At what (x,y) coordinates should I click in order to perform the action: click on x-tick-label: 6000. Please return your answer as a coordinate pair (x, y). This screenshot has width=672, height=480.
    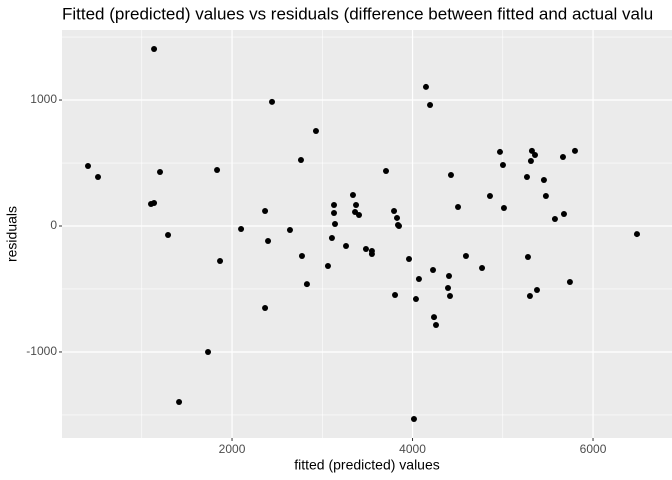
    Looking at the image, I should click on (593, 449).